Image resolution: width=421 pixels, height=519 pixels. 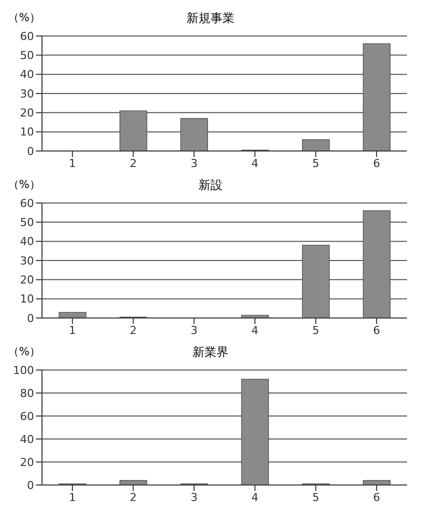 What do you see at coordinates (210, 185) in the screenshot?
I see `chart-title: 新設` at bounding box center [210, 185].